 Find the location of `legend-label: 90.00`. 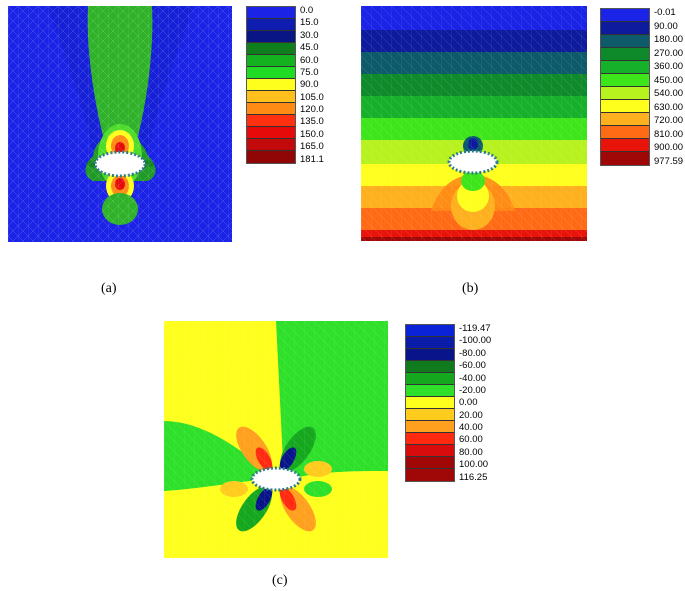

legend-label: 90.00 is located at coordinates (666, 26).